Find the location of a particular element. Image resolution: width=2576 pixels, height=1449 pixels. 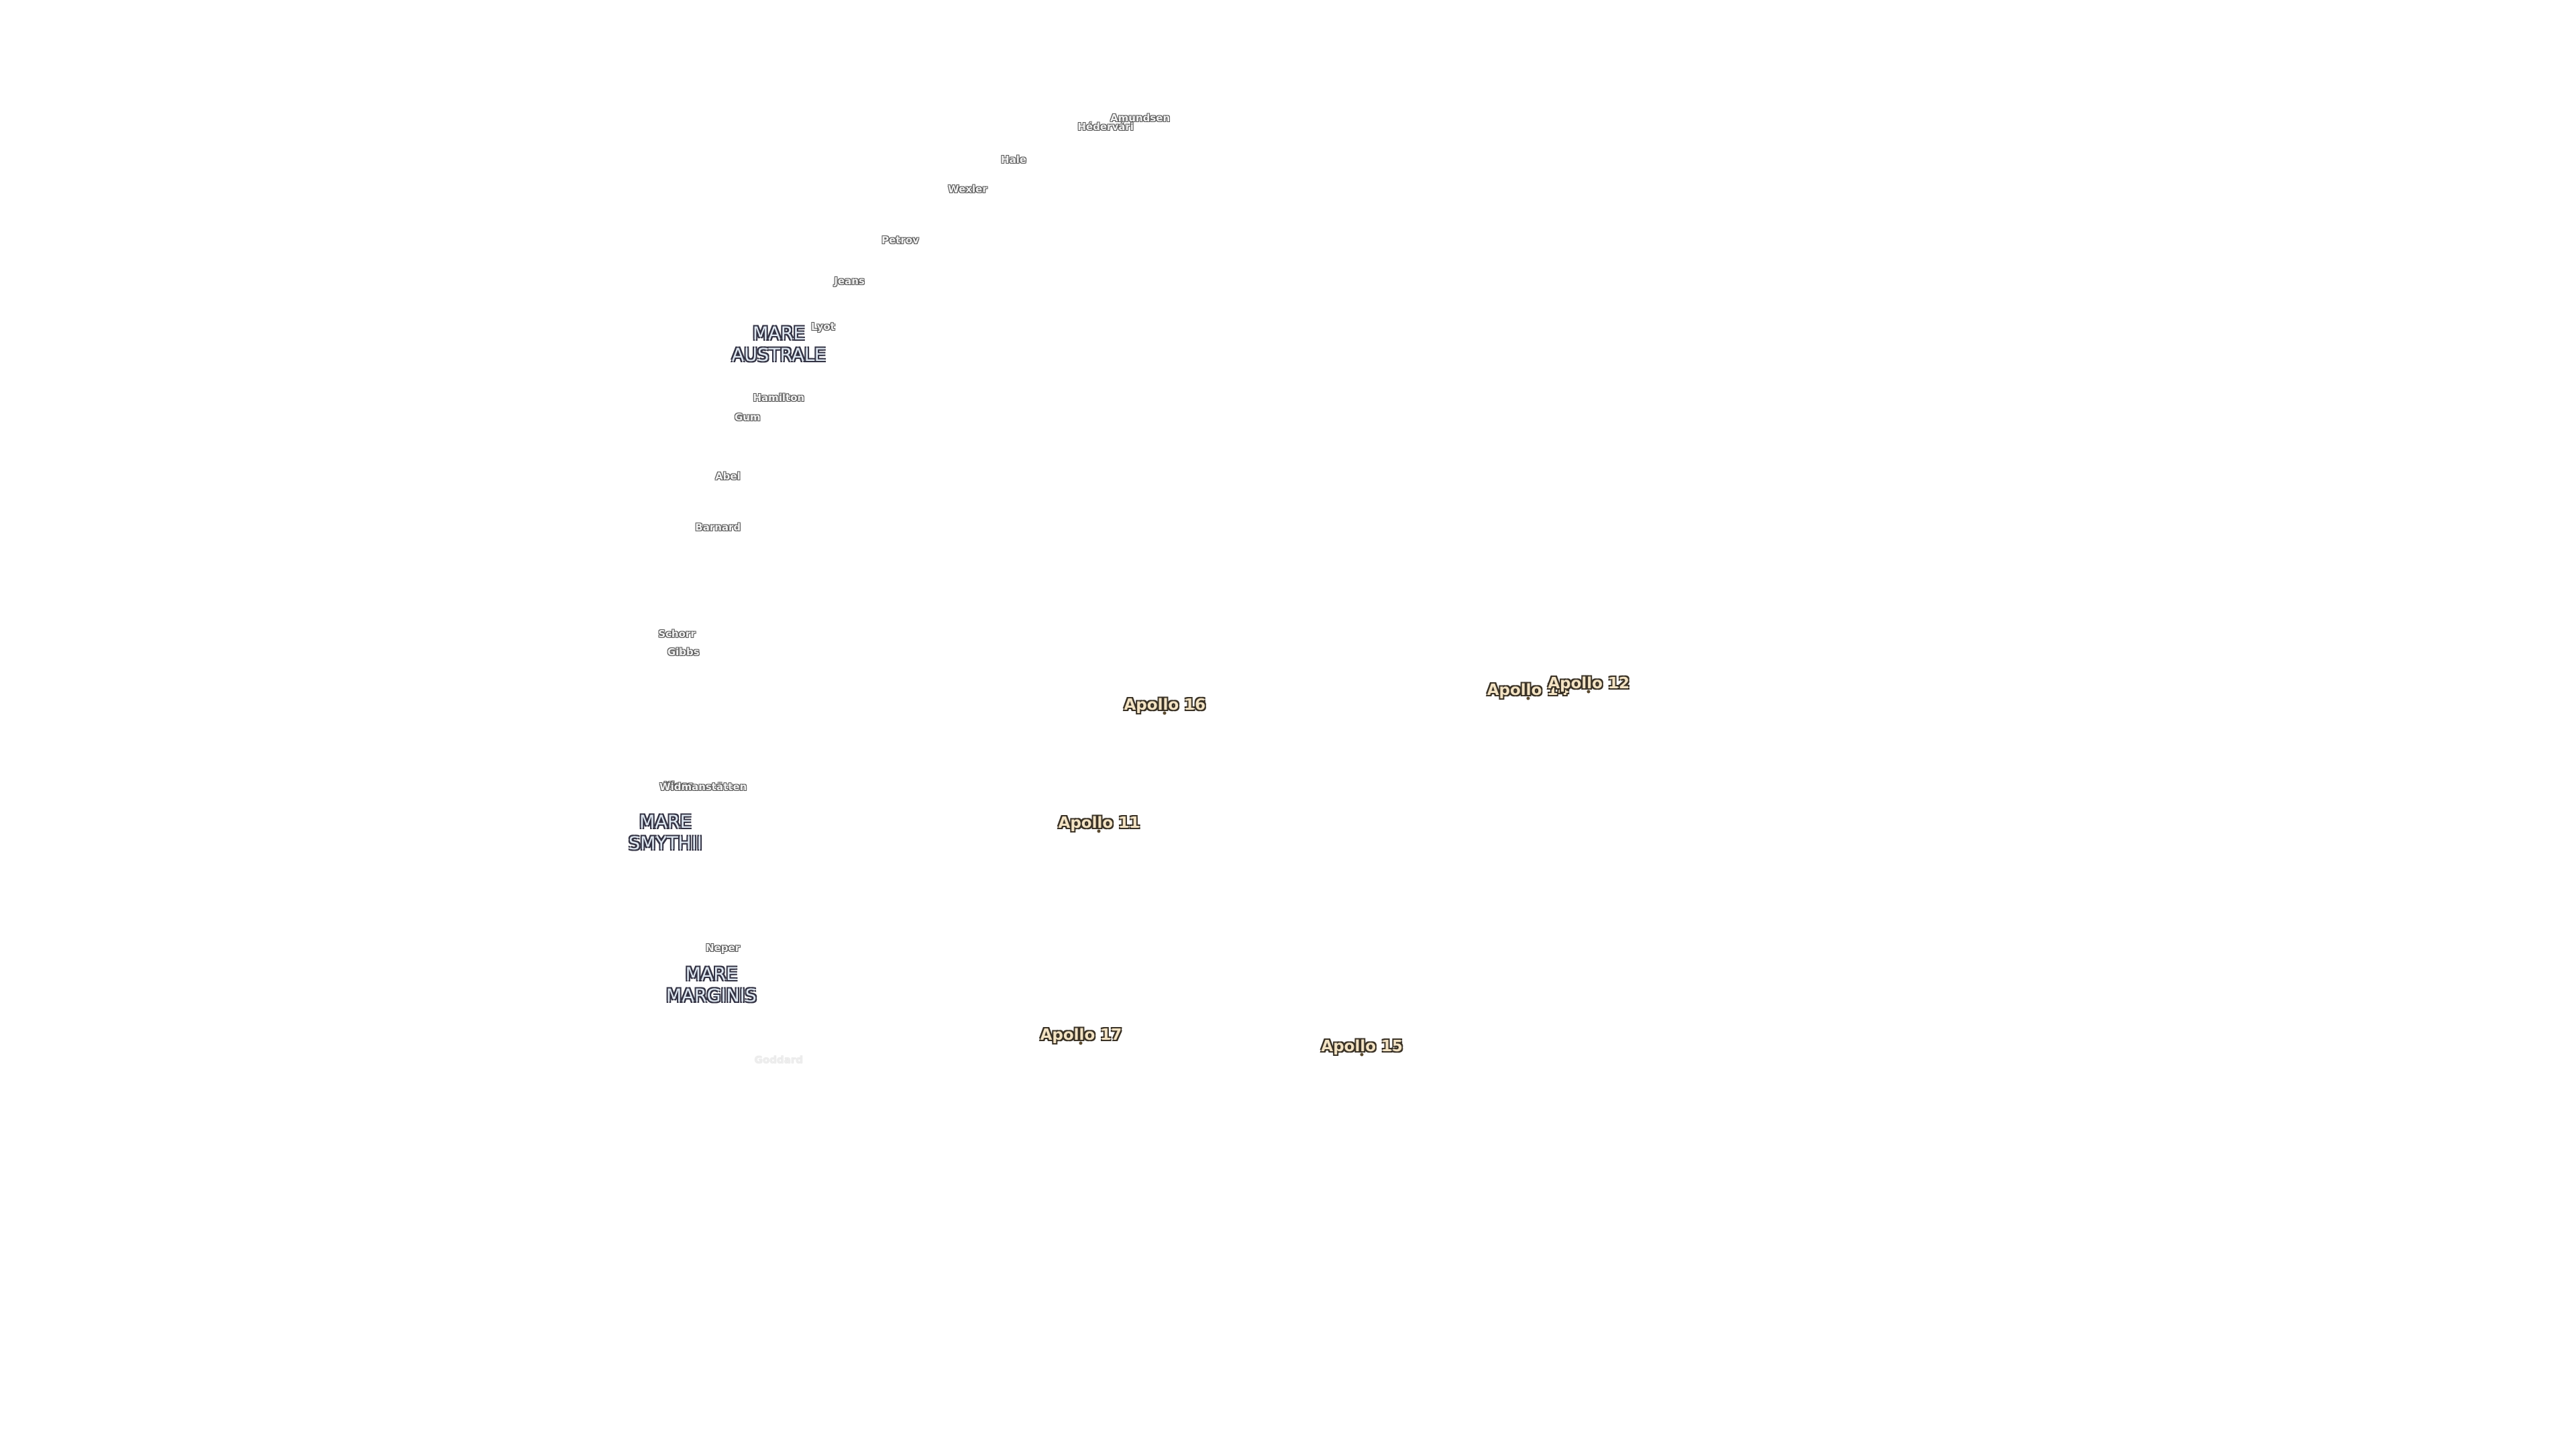

mare-label-line: MARGINIS is located at coordinates (711, 996).